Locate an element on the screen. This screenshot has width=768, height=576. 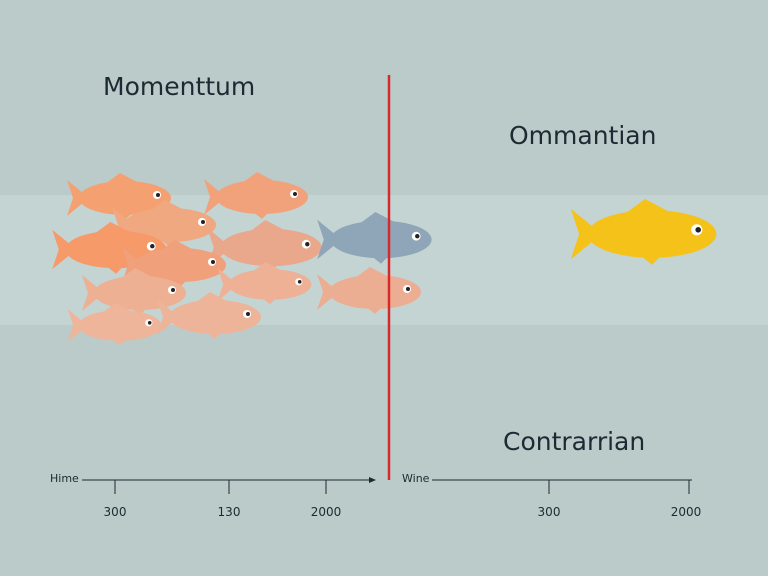
heading-right-bottom: Contrarrian is located at coordinates (574, 441).